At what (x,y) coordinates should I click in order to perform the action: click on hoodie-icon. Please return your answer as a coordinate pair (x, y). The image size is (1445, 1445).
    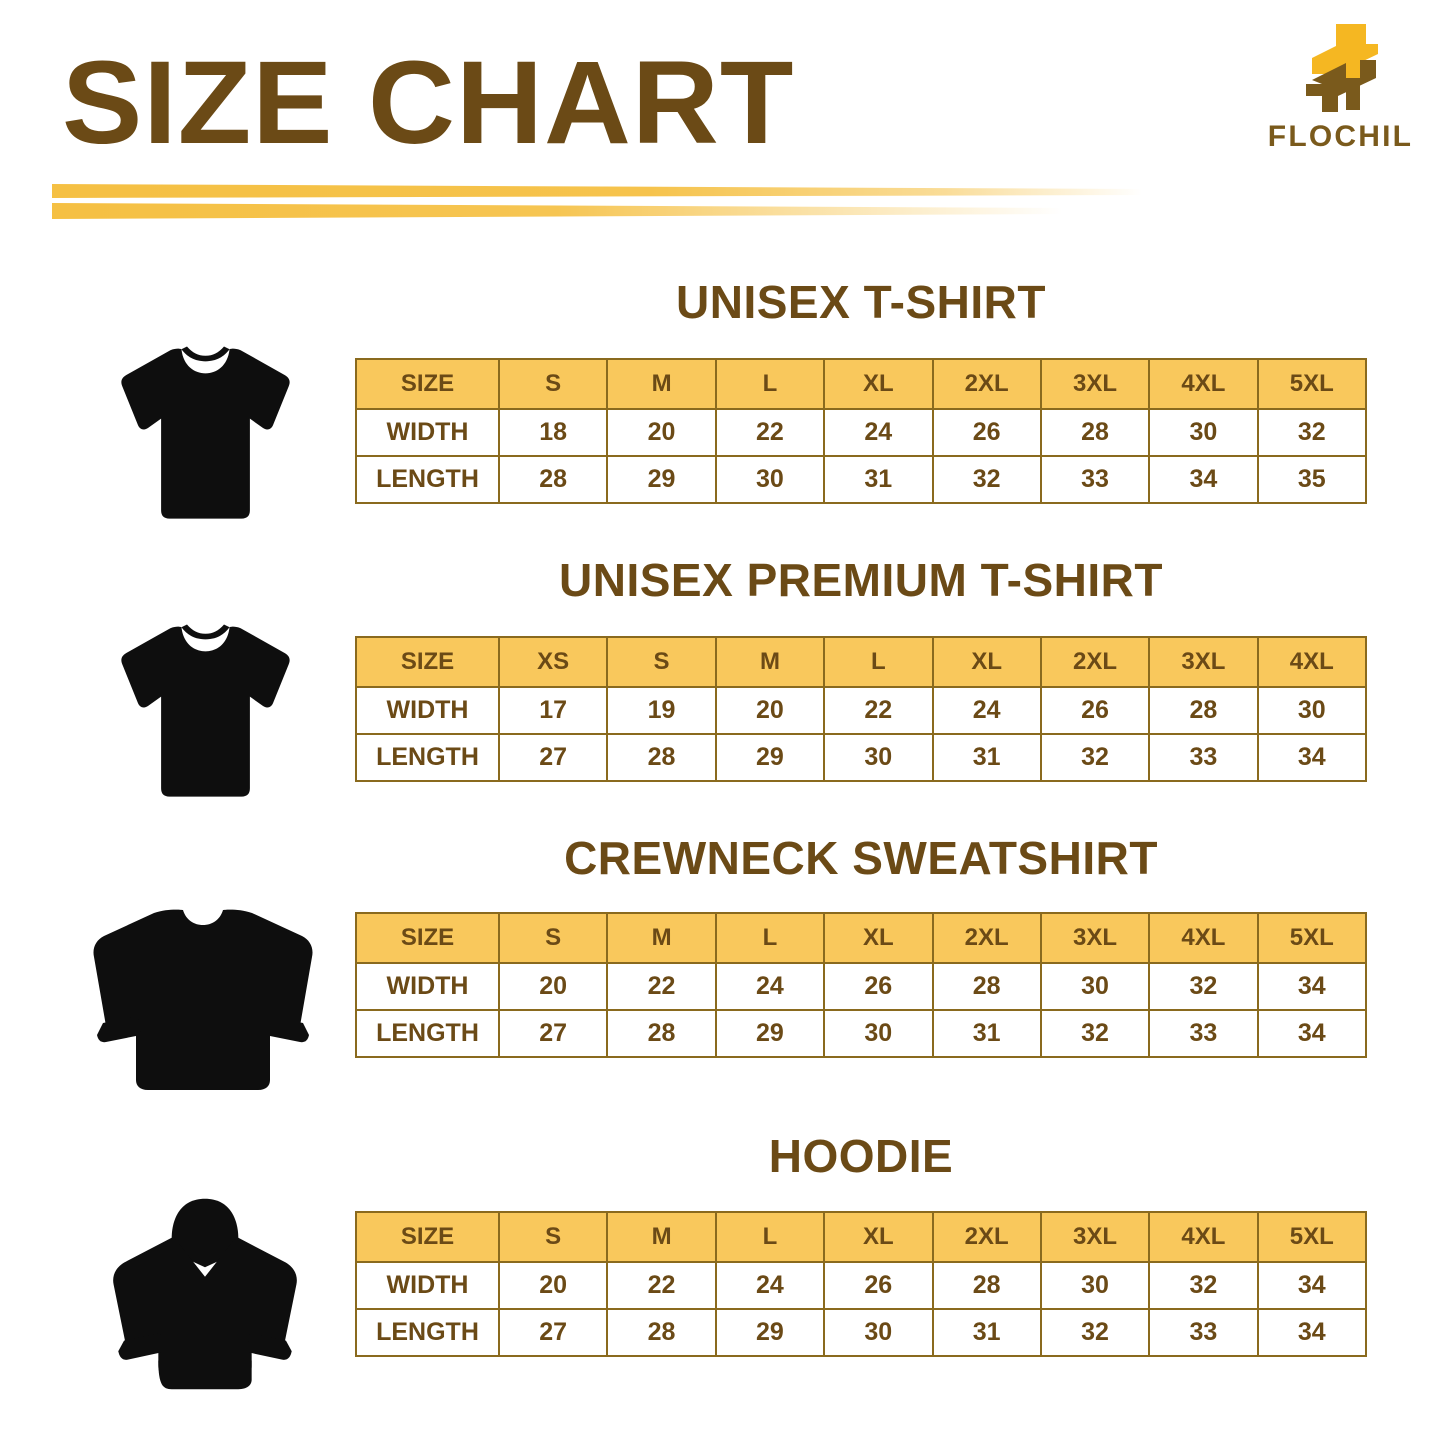
    Looking at the image, I should click on (205, 1293).